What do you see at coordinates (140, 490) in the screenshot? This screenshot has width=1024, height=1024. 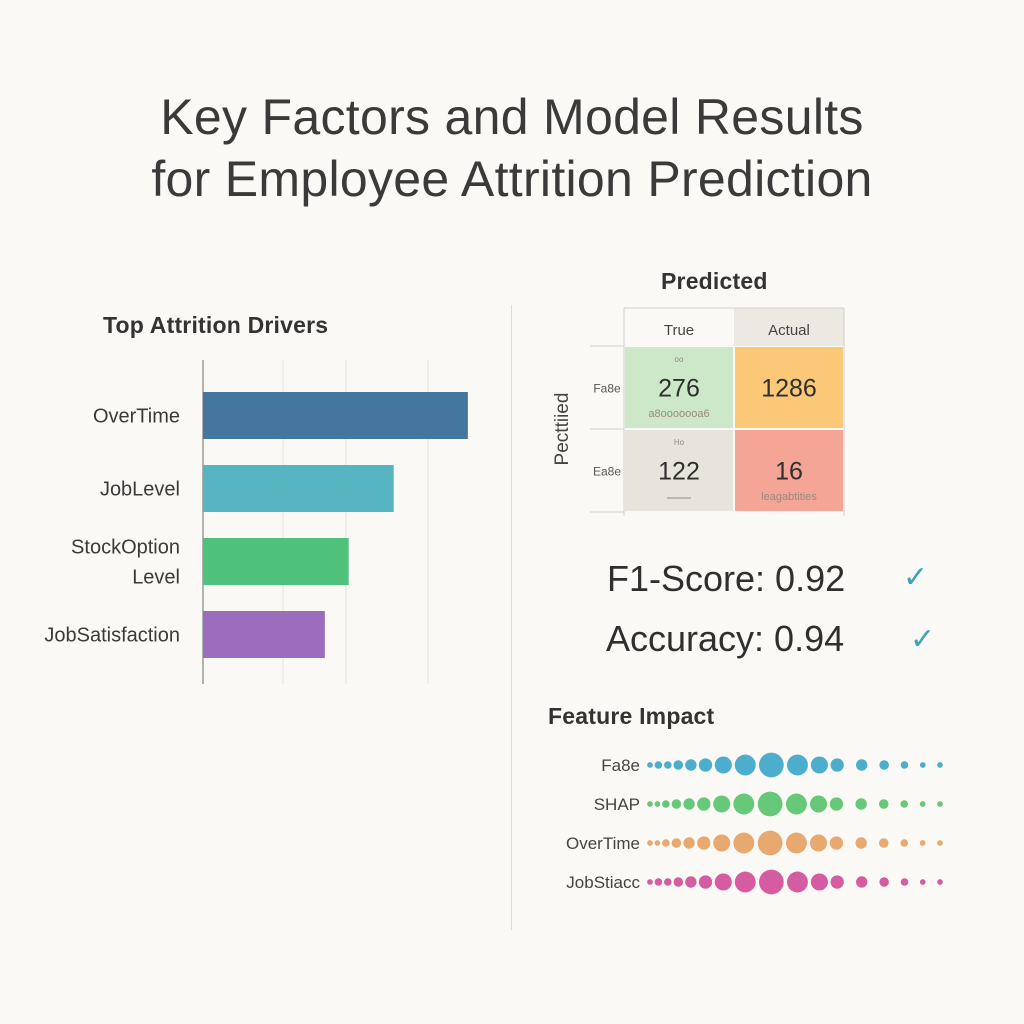 I see `category-label: JobLevel` at bounding box center [140, 490].